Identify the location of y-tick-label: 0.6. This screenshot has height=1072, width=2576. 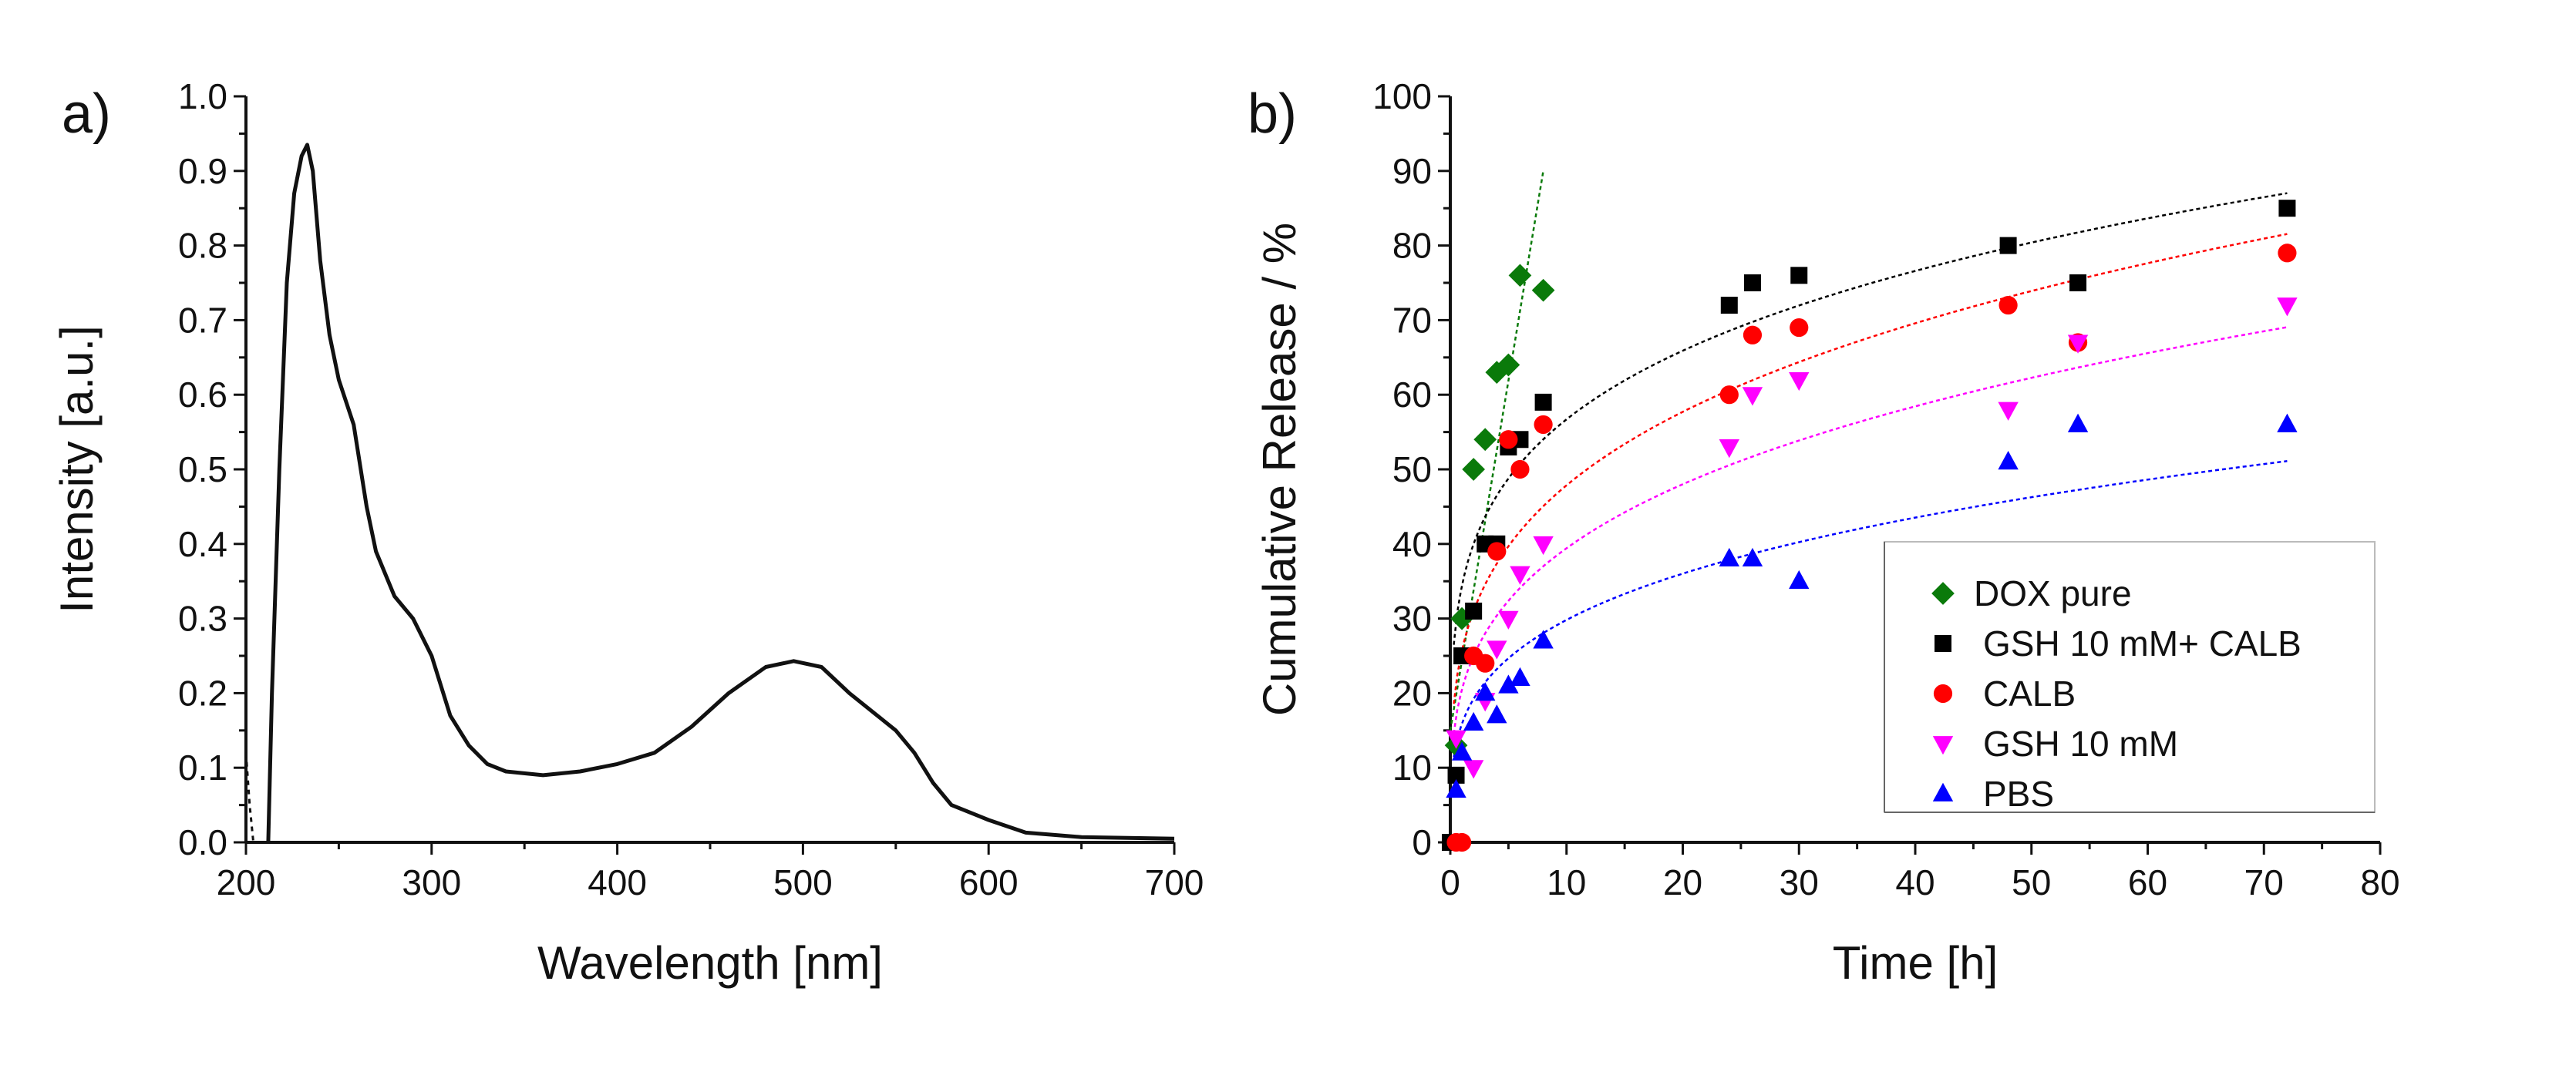
(202, 395).